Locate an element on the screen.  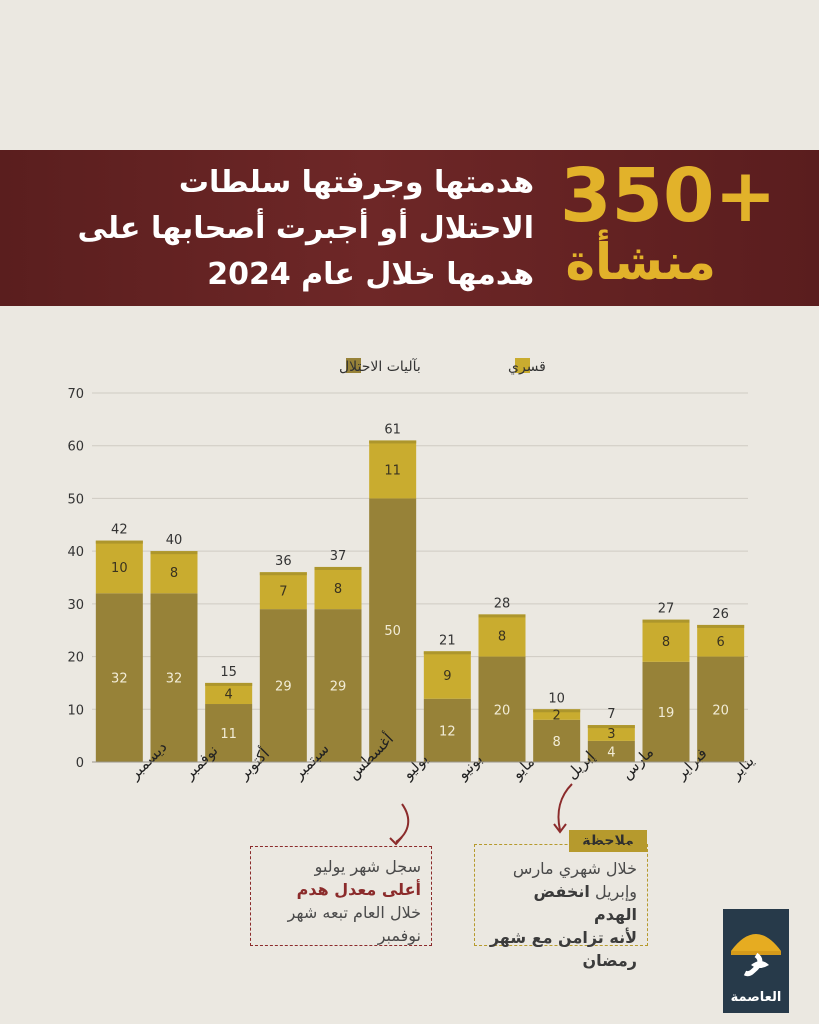
total-label: 10 is located at coordinates (556, 698).